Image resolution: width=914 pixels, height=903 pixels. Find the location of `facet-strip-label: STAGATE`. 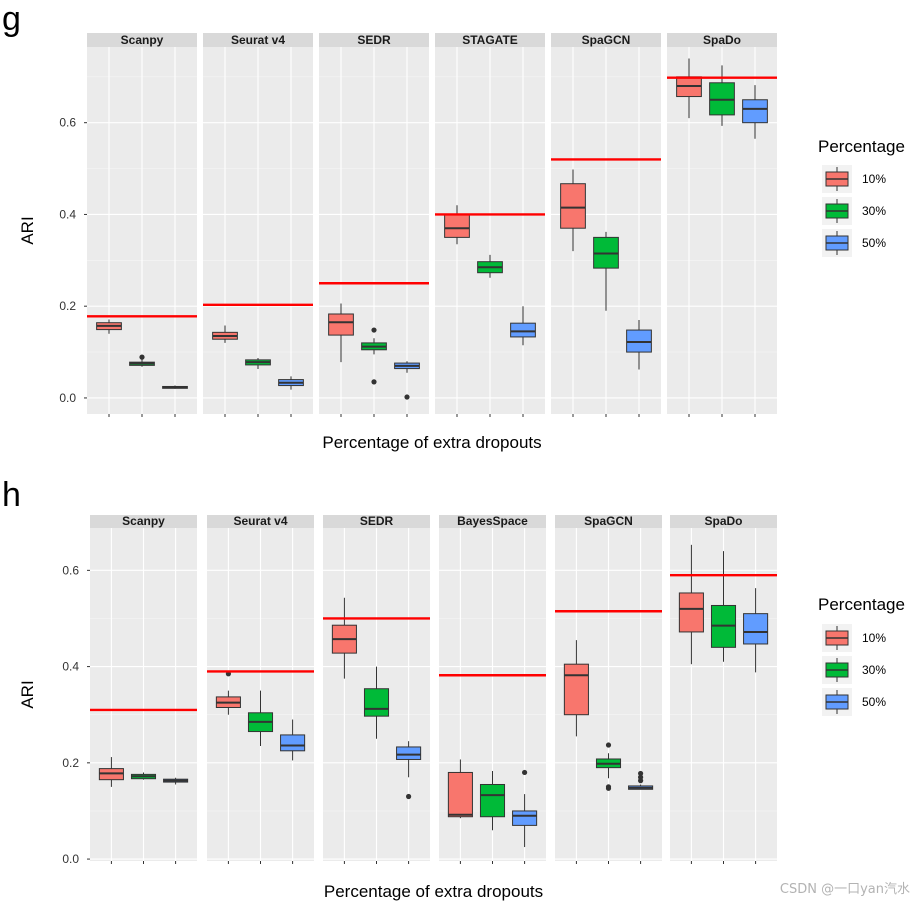

facet-strip-label: STAGATE is located at coordinates (490, 40).